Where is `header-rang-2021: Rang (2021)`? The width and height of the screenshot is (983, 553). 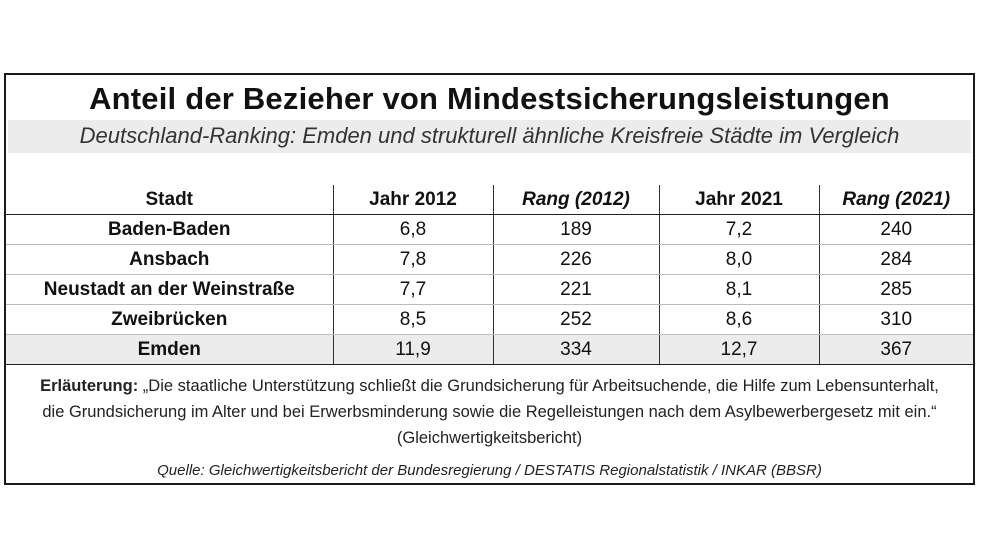 header-rang-2021: Rang (2021) is located at coordinates (895, 200).